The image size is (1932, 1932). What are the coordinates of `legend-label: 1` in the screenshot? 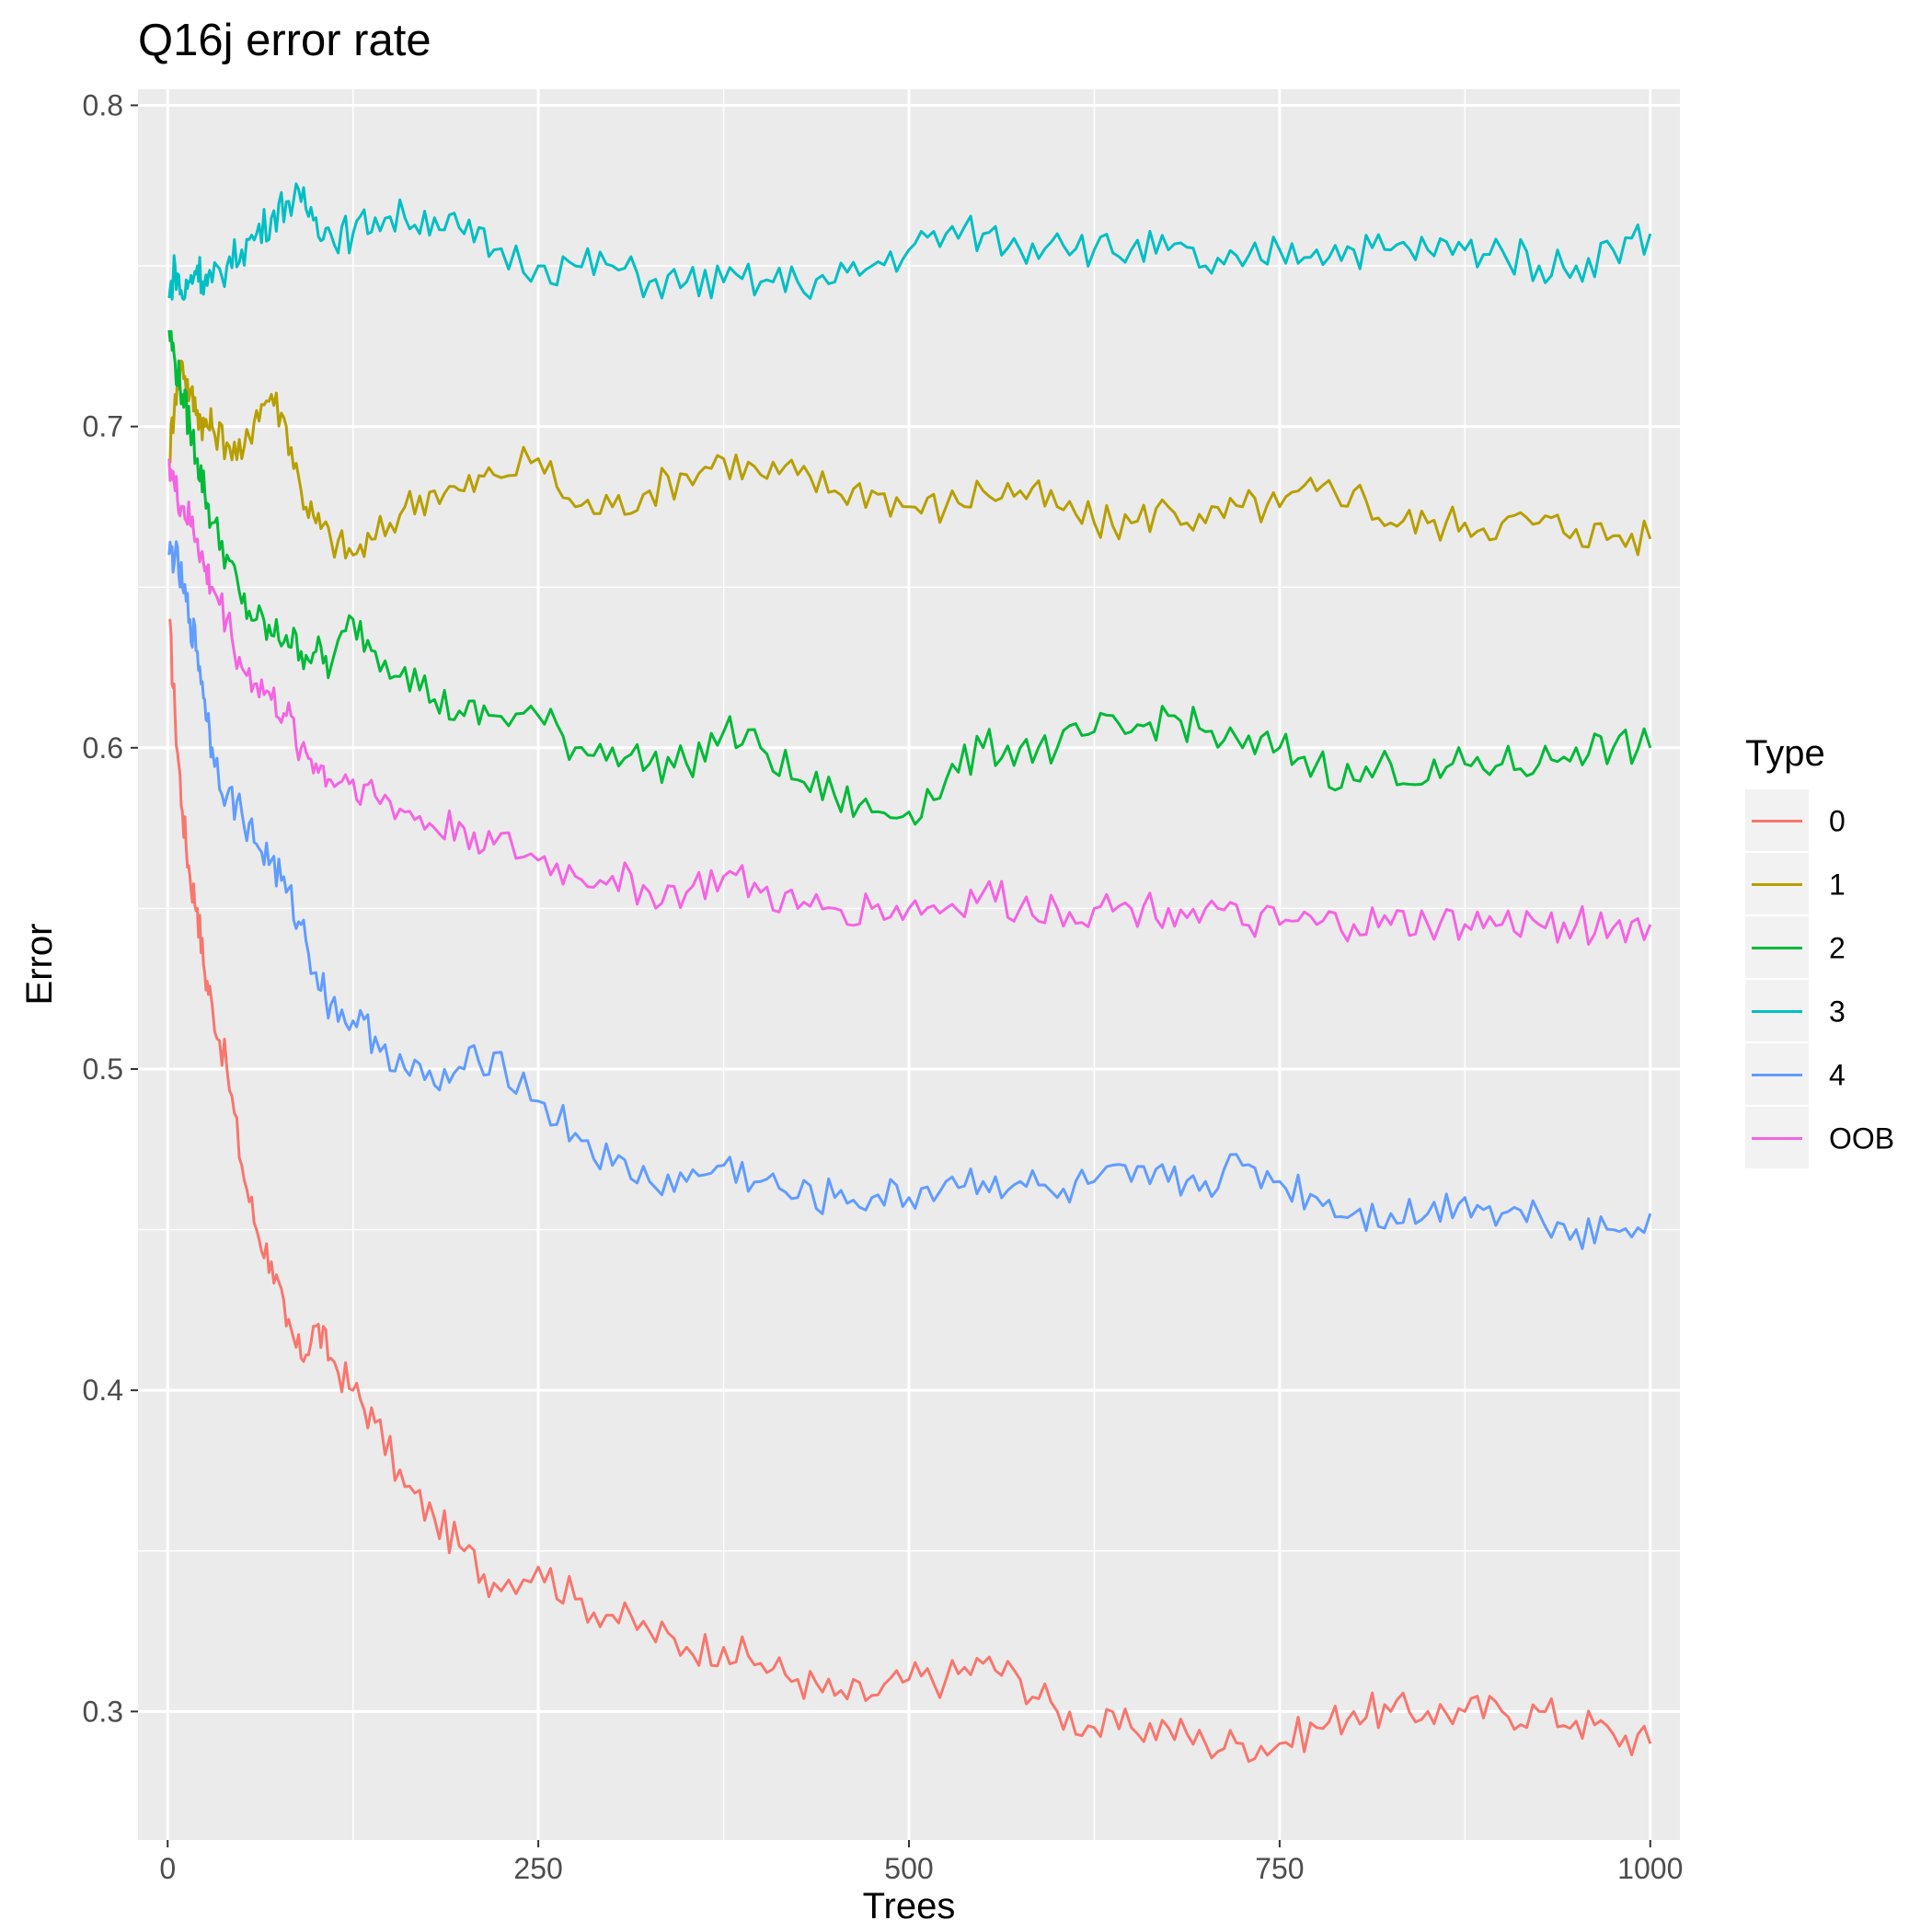 It's located at (1837, 885).